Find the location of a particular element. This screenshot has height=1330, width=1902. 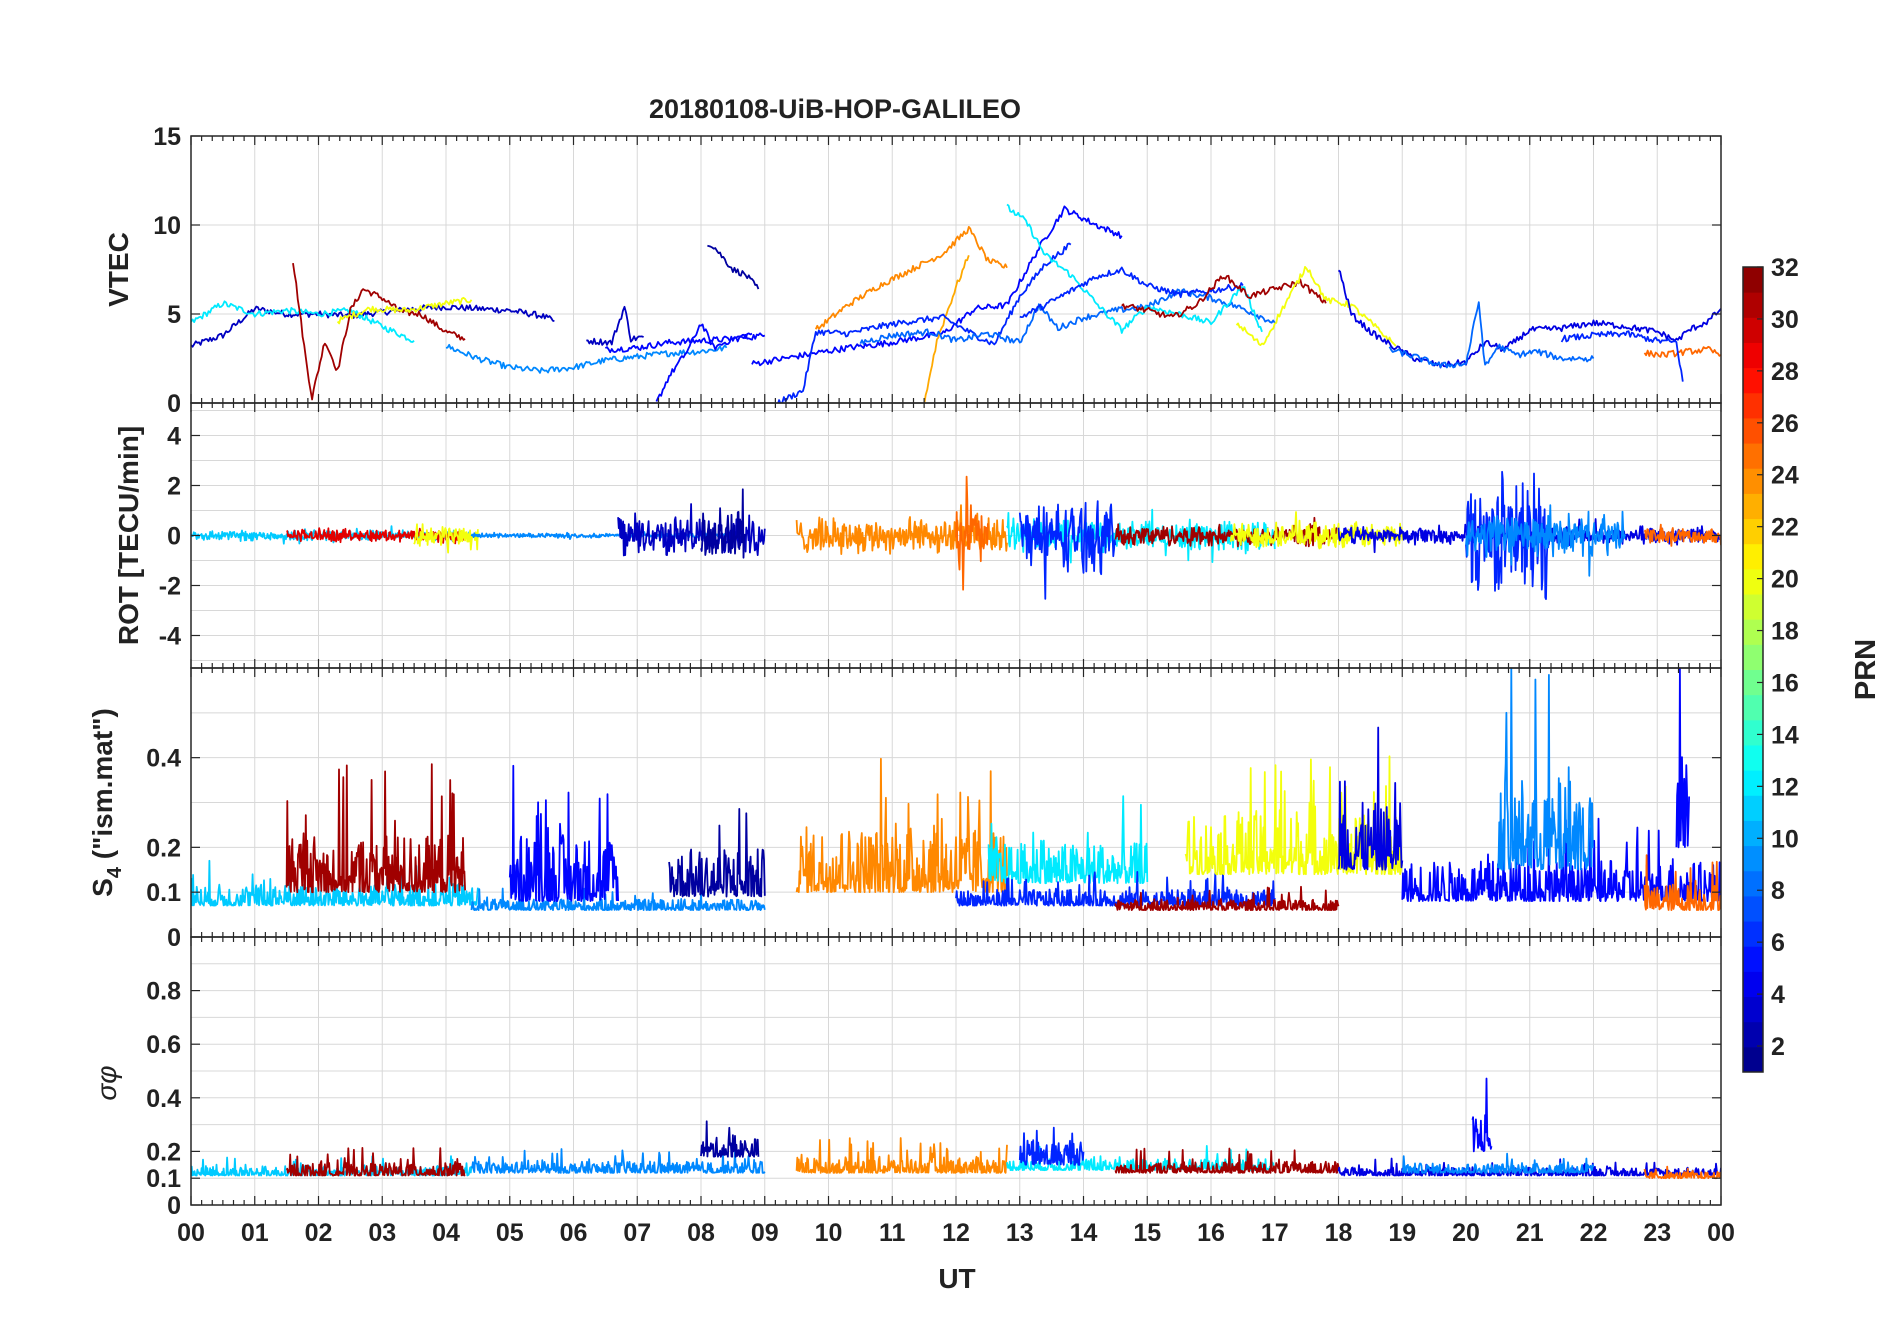

y-axis-label-main: S is located at coordinates (102, 887).